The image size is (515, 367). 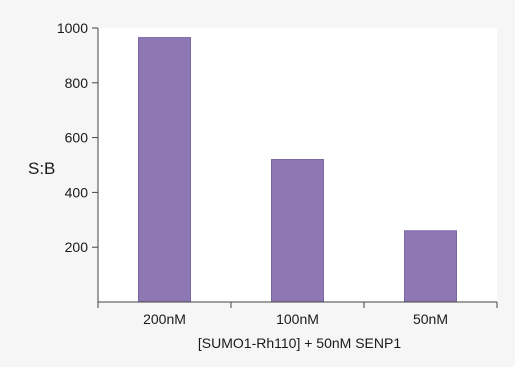 I want to click on y-tick-label: 400, so click(x=77, y=192).